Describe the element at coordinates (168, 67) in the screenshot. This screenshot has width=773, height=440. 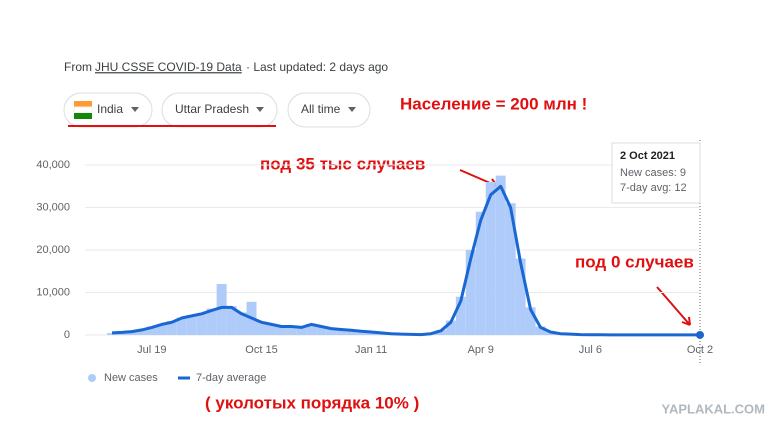
I see `source-link: JHU CSSE COVID-19 Data` at that location.